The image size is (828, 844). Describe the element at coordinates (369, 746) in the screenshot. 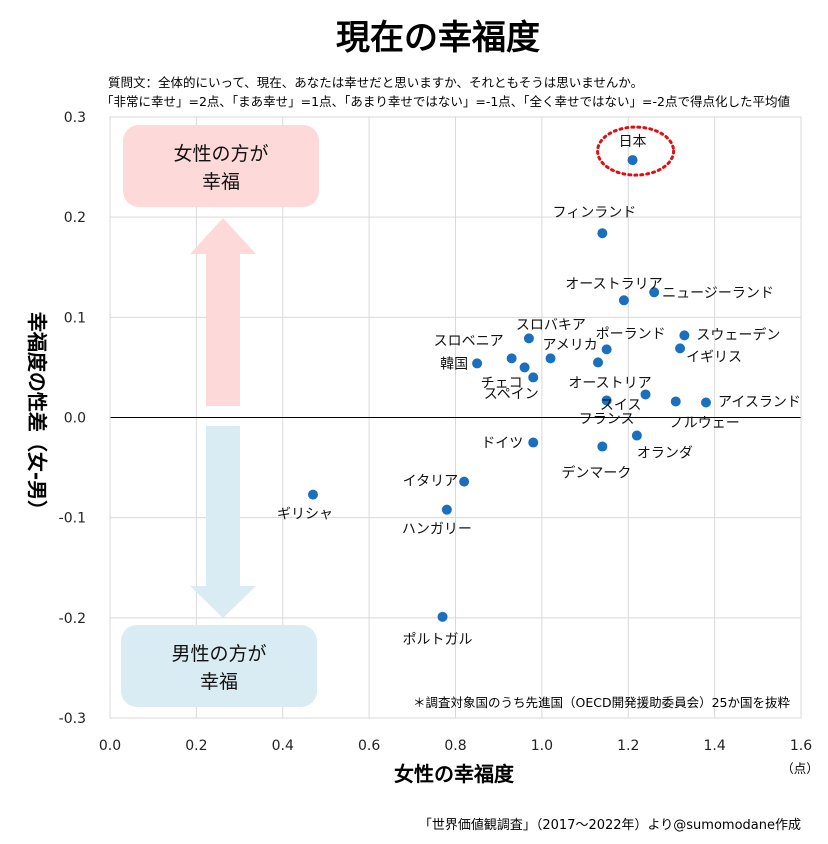

I see `x-tick-label: 0.6` at that location.